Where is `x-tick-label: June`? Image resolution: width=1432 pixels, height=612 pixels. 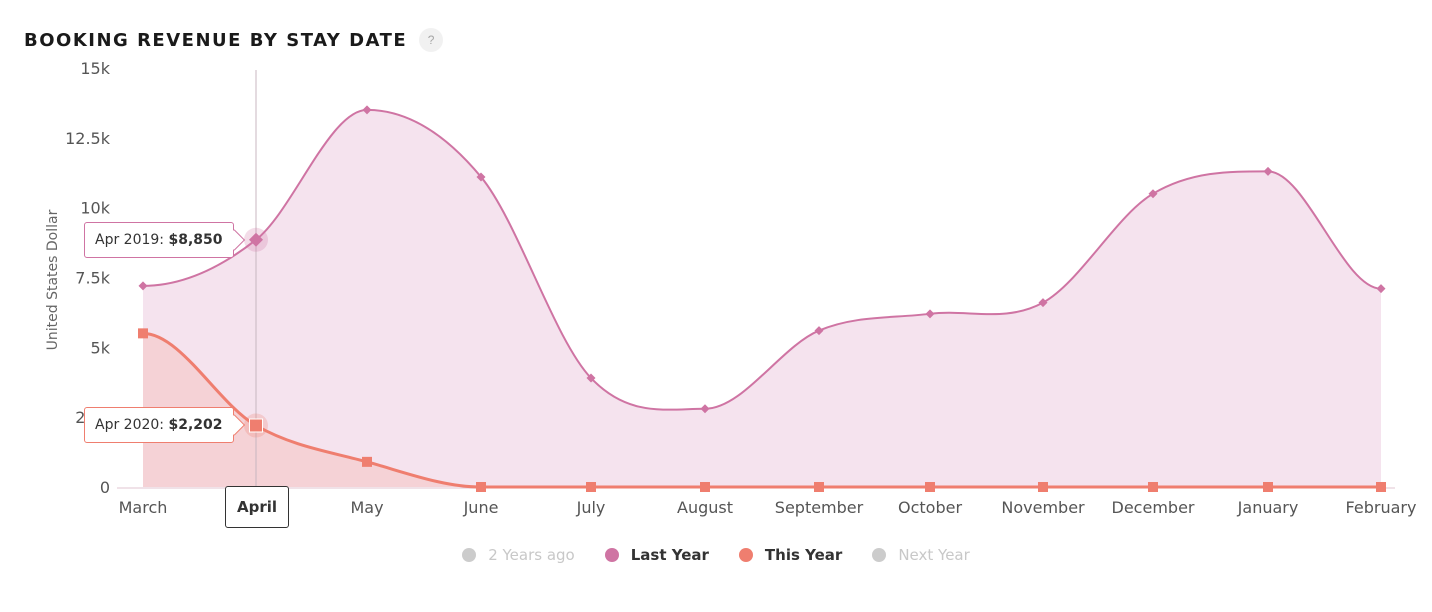 x-tick-label: June is located at coordinates (481, 507).